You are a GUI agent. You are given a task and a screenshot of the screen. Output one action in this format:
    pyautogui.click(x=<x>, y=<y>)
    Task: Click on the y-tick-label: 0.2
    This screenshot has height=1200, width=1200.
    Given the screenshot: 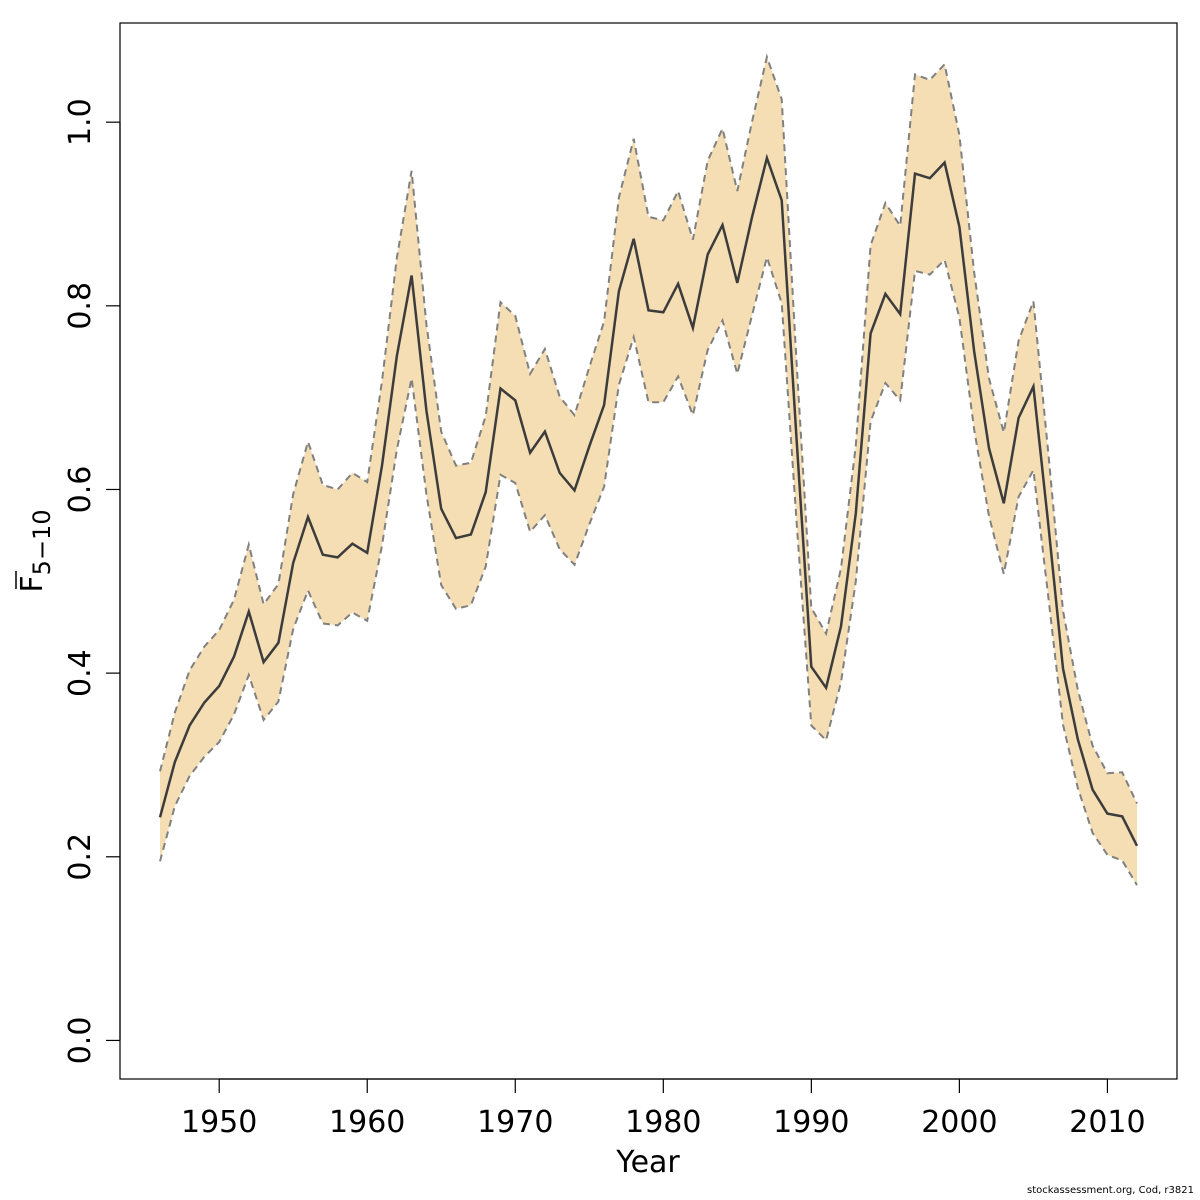 What is the action you would take?
    pyautogui.click(x=80, y=857)
    